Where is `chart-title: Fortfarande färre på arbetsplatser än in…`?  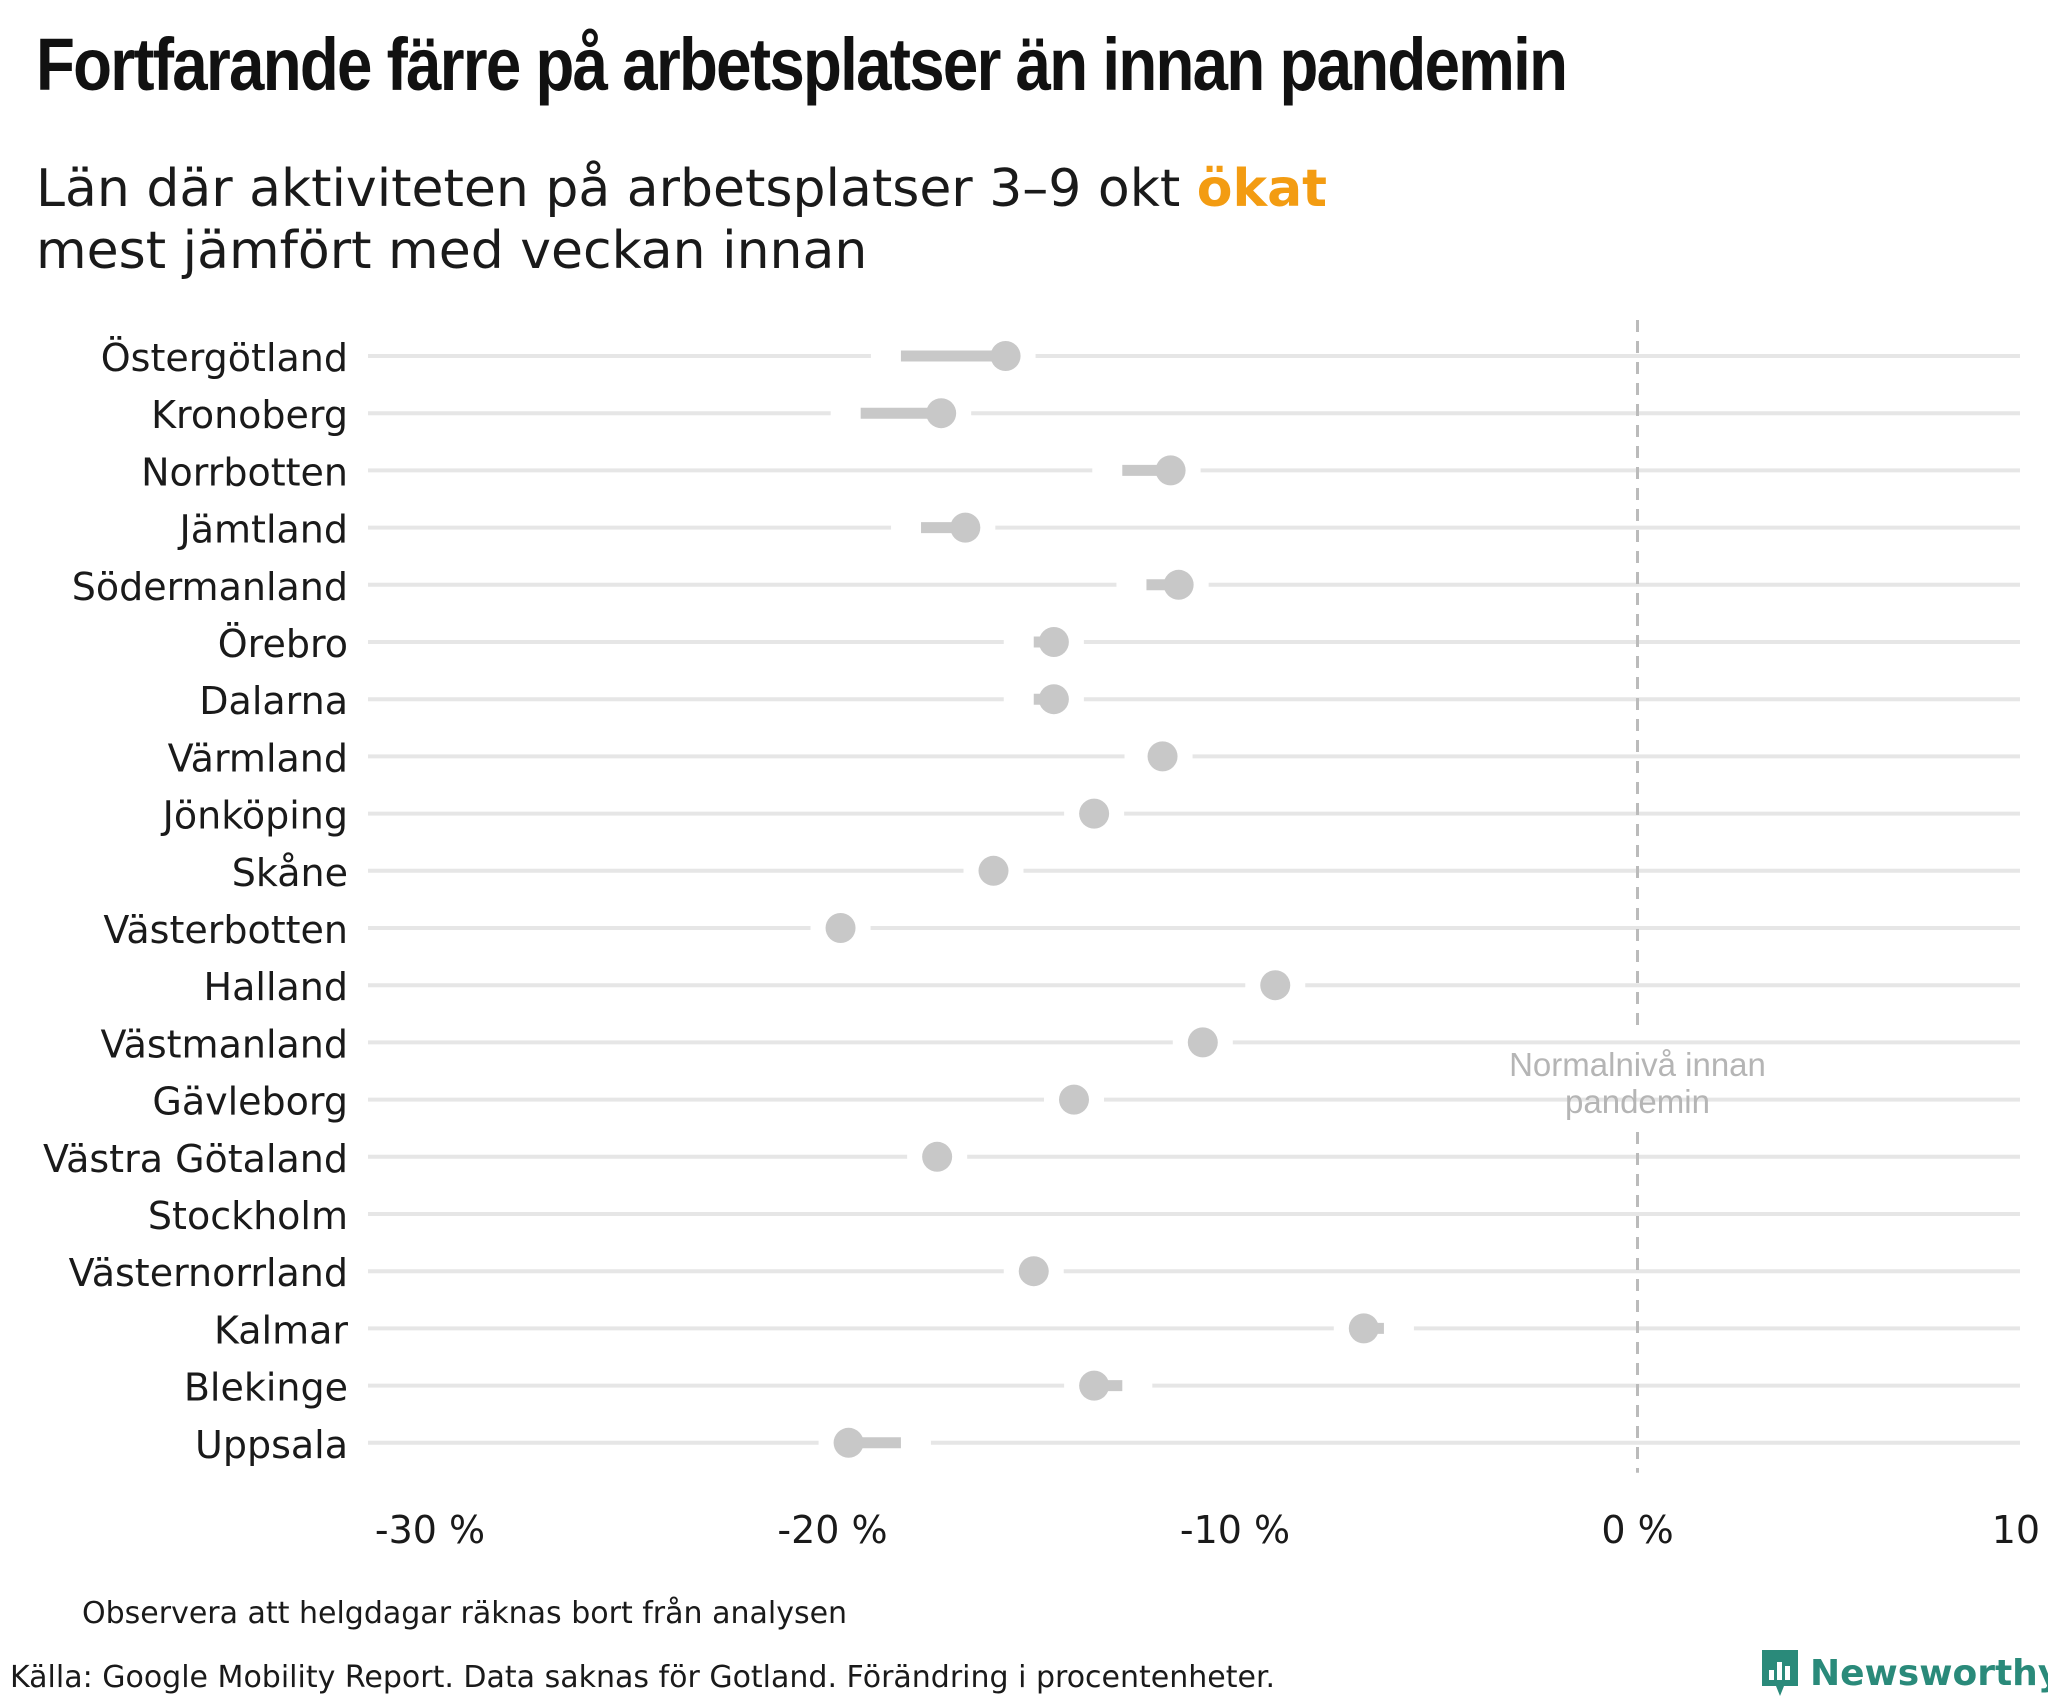 chart-title: Fortfarande färre på arbetsplatser än in… is located at coordinates (802, 64).